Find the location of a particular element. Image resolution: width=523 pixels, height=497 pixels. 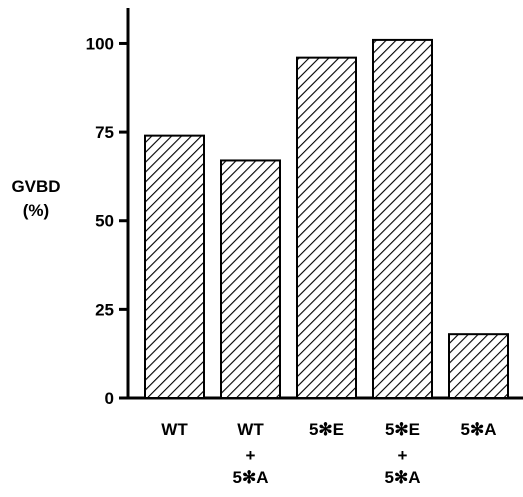

y-tick-label: 100 is located at coordinates (100, 43).